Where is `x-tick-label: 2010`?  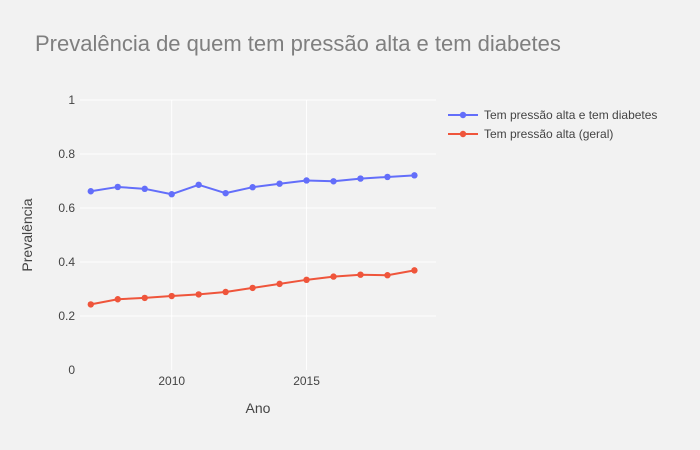 x-tick-label: 2010 is located at coordinates (171, 381).